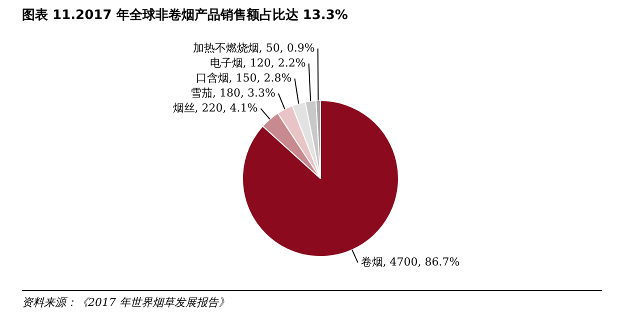 This screenshot has height=328, width=641. What do you see at coordinates (244, 77) in the screenshot?
I see `slice-label: 口含烟, 150, 2.8%` at bounding box center [244, 77].